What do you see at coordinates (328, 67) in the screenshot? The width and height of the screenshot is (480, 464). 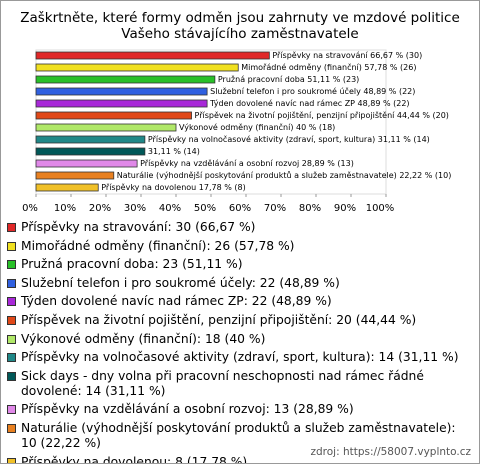 I see `bar-label: Mimořádné odměny (finanční) 57,78 % (26)` at bounding box center [328, 67].